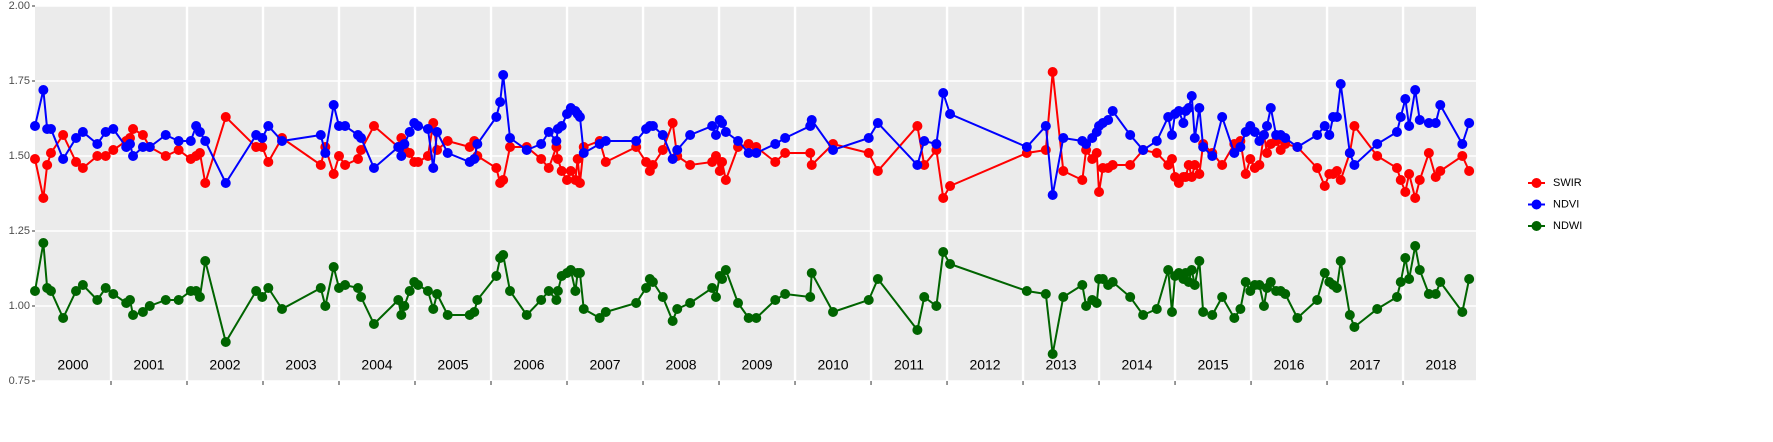 The height and width of the screenshot is (442, 1773). Describe the element at coordinates (756, 365) in the screenshot. I see `year-label: 2009` at that location.